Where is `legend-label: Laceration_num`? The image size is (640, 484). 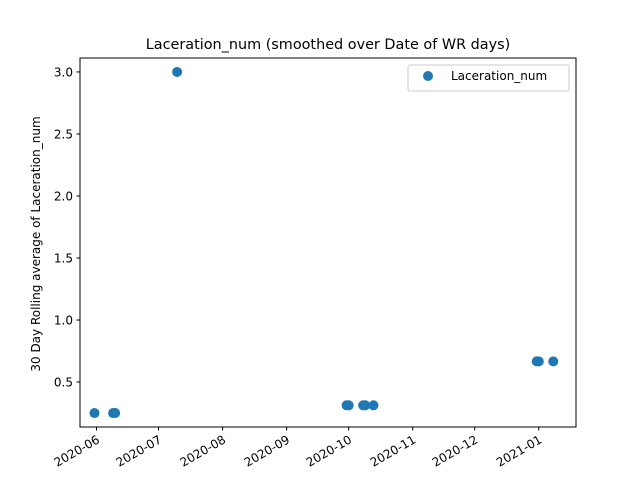 legend-label: Laceration_num is located at coordinates (499, 76).